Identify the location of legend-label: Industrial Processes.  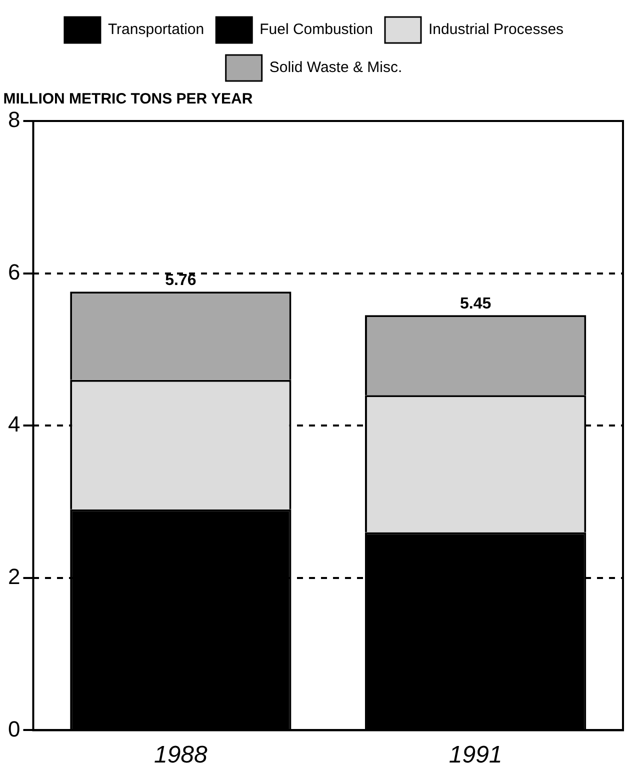
(496, 29).